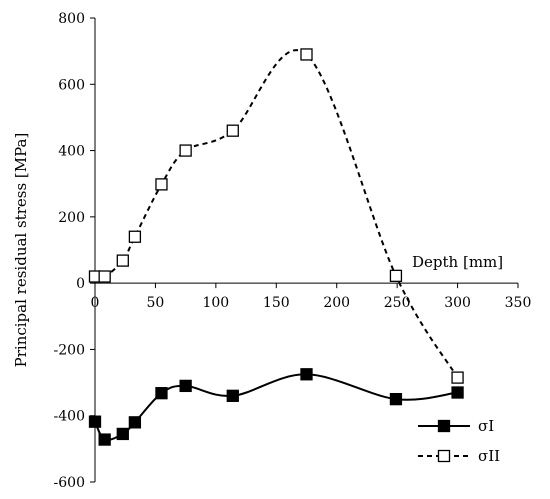 This screenshot has width=550, height=499. Describe the element at coordinates (71, 218) in the screenshot. I see `y-tick-label: 200` at that location.